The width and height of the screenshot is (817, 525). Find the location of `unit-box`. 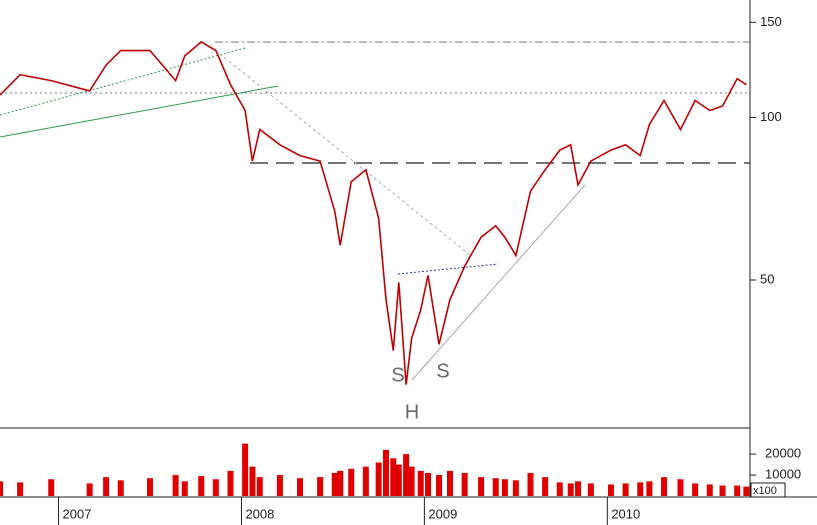

unit-box is located at coordinates (768, 490).